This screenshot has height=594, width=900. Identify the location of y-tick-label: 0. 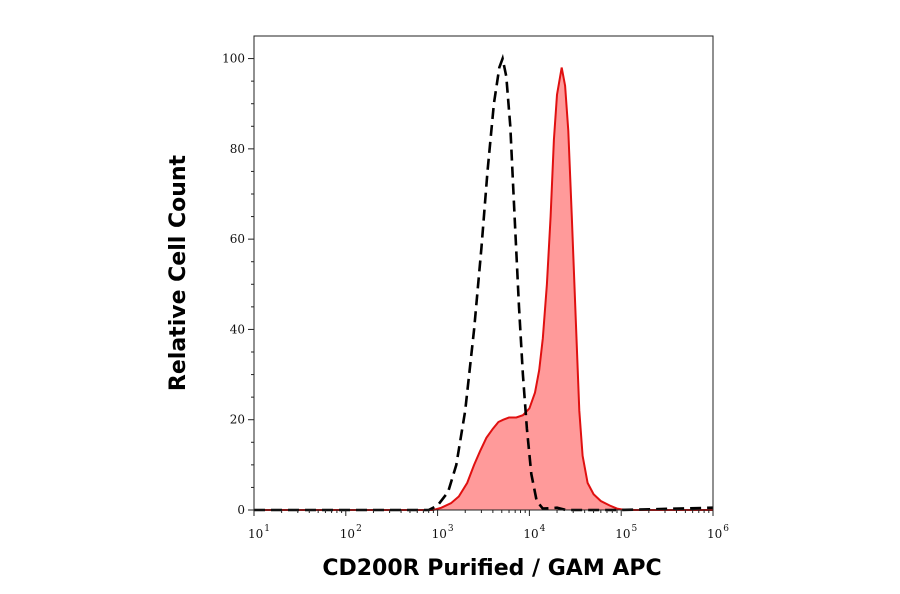
(241, 510).